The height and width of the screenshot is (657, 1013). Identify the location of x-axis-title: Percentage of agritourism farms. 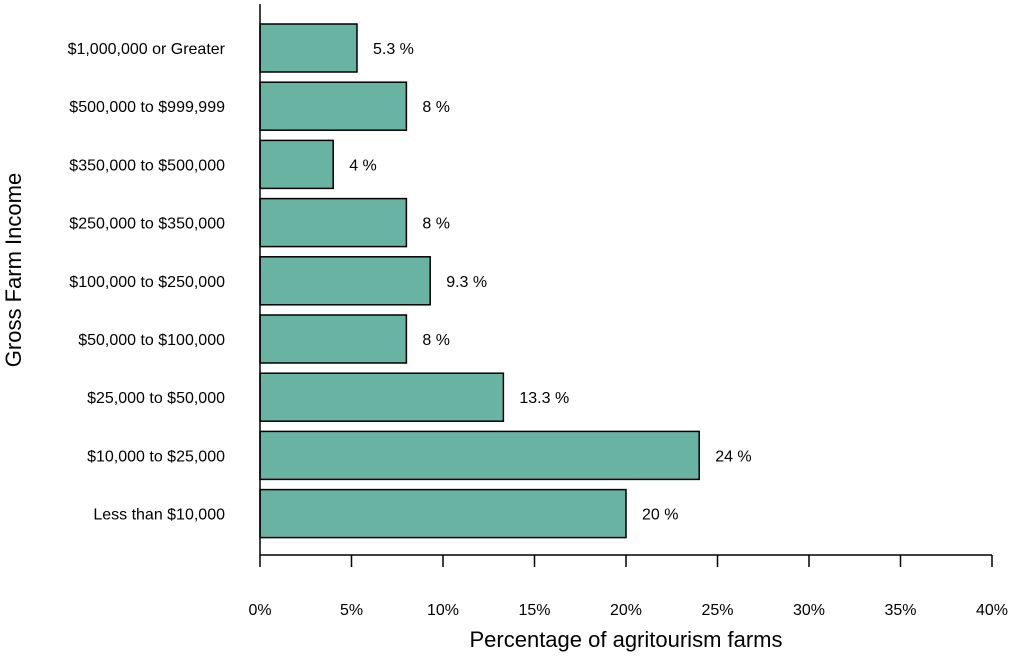
(625, 639).